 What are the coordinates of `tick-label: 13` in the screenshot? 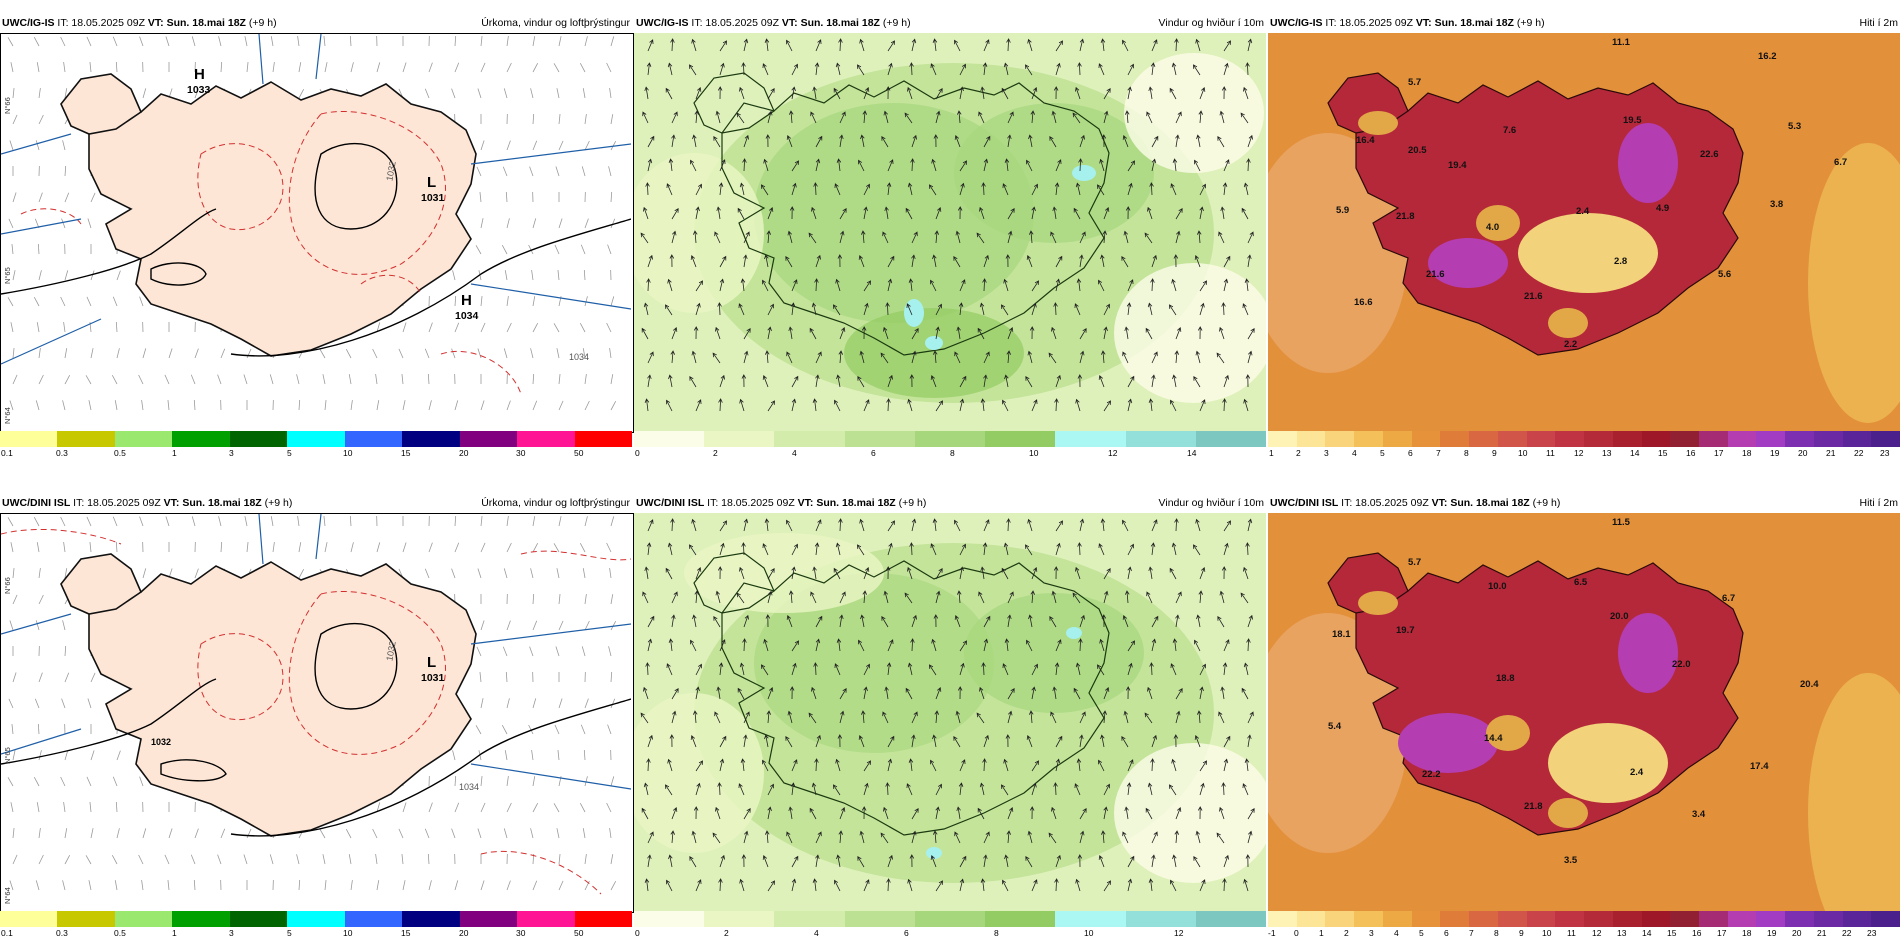 It's located at (1607, 453).